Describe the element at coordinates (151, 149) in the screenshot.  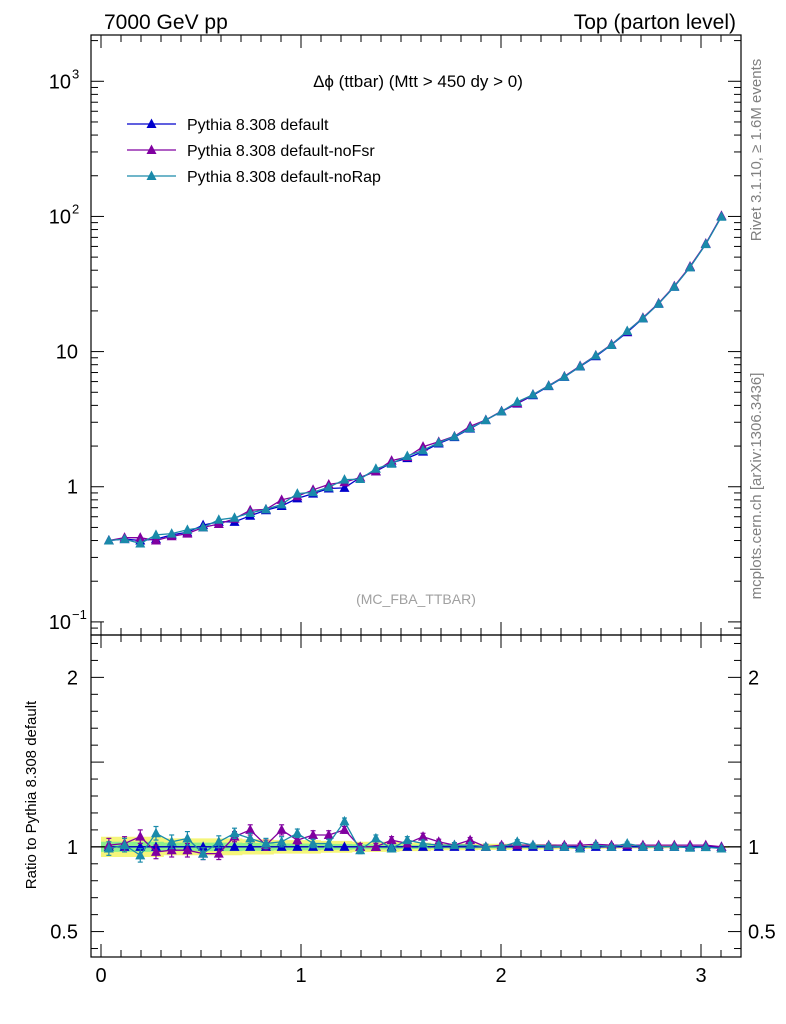
I see `legend-marker-nofsr` at that location.